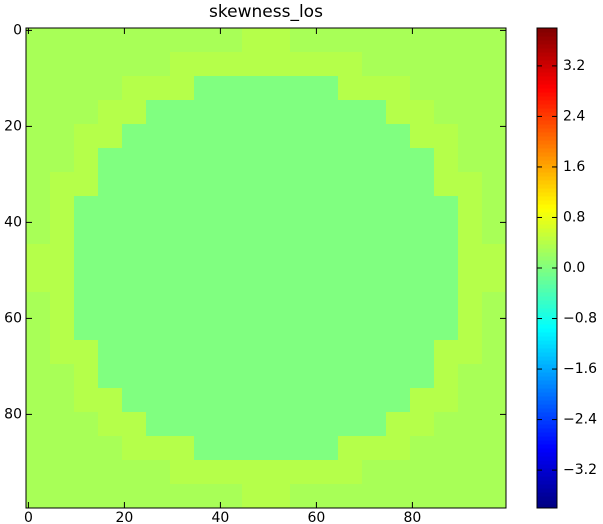  I want to click on colorbar-tick-label: −2.4, so click(580, 420).